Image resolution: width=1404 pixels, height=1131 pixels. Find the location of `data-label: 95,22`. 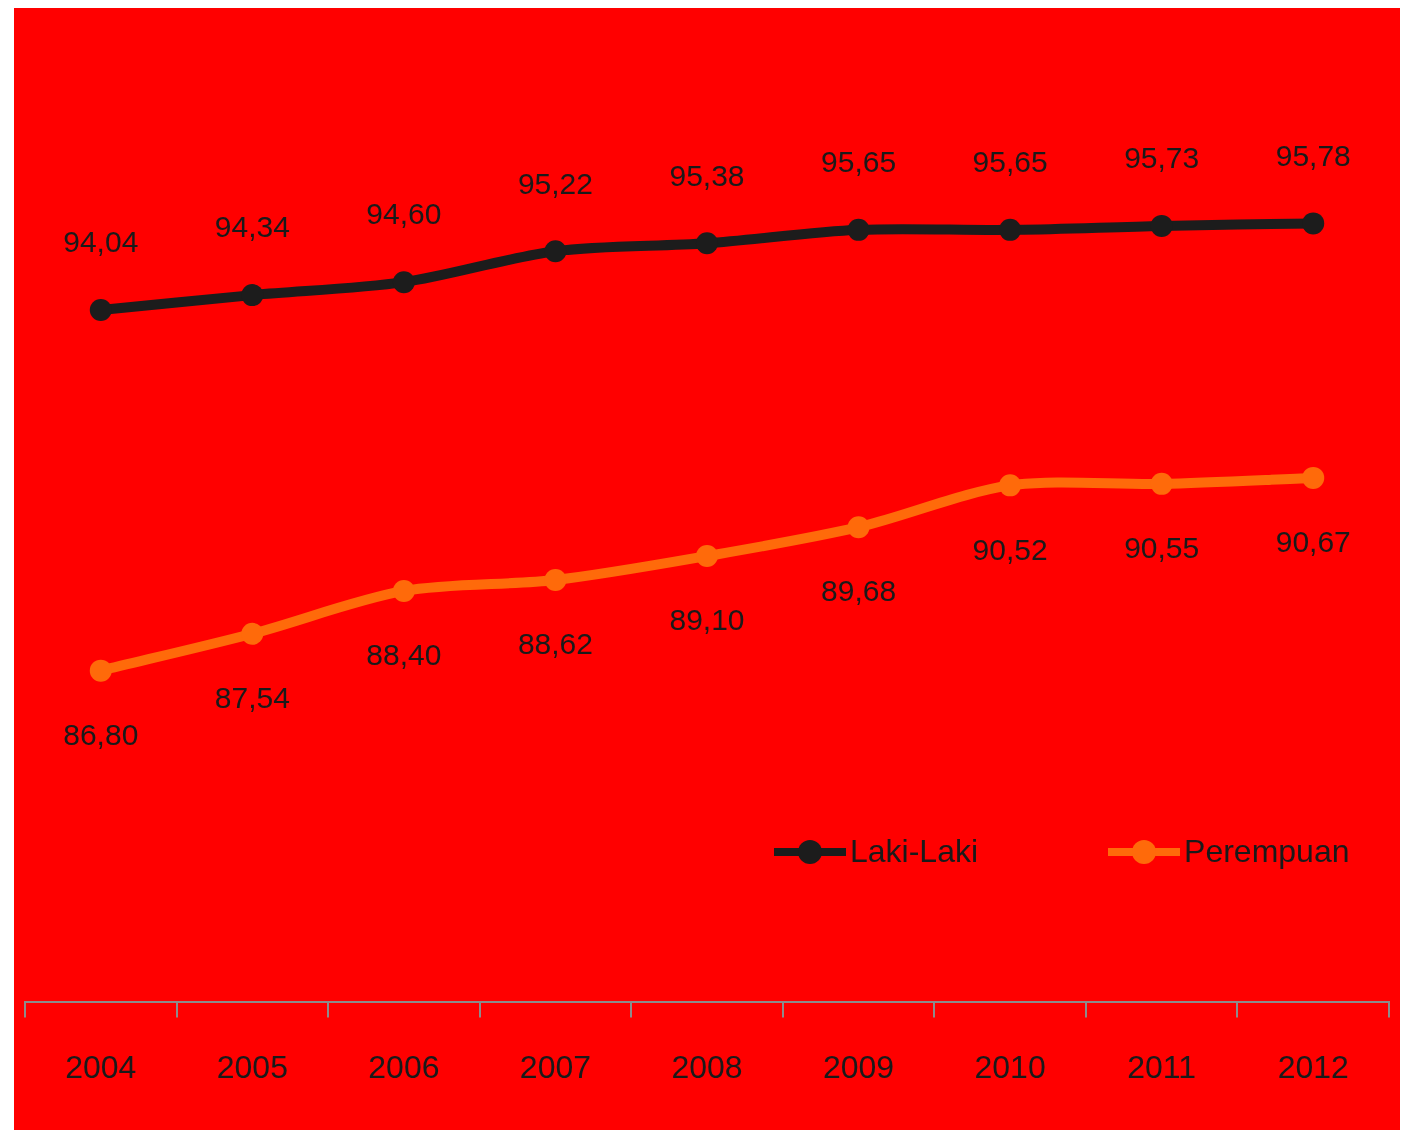

data-label: 95,22 is located at coordinates (555, 183).